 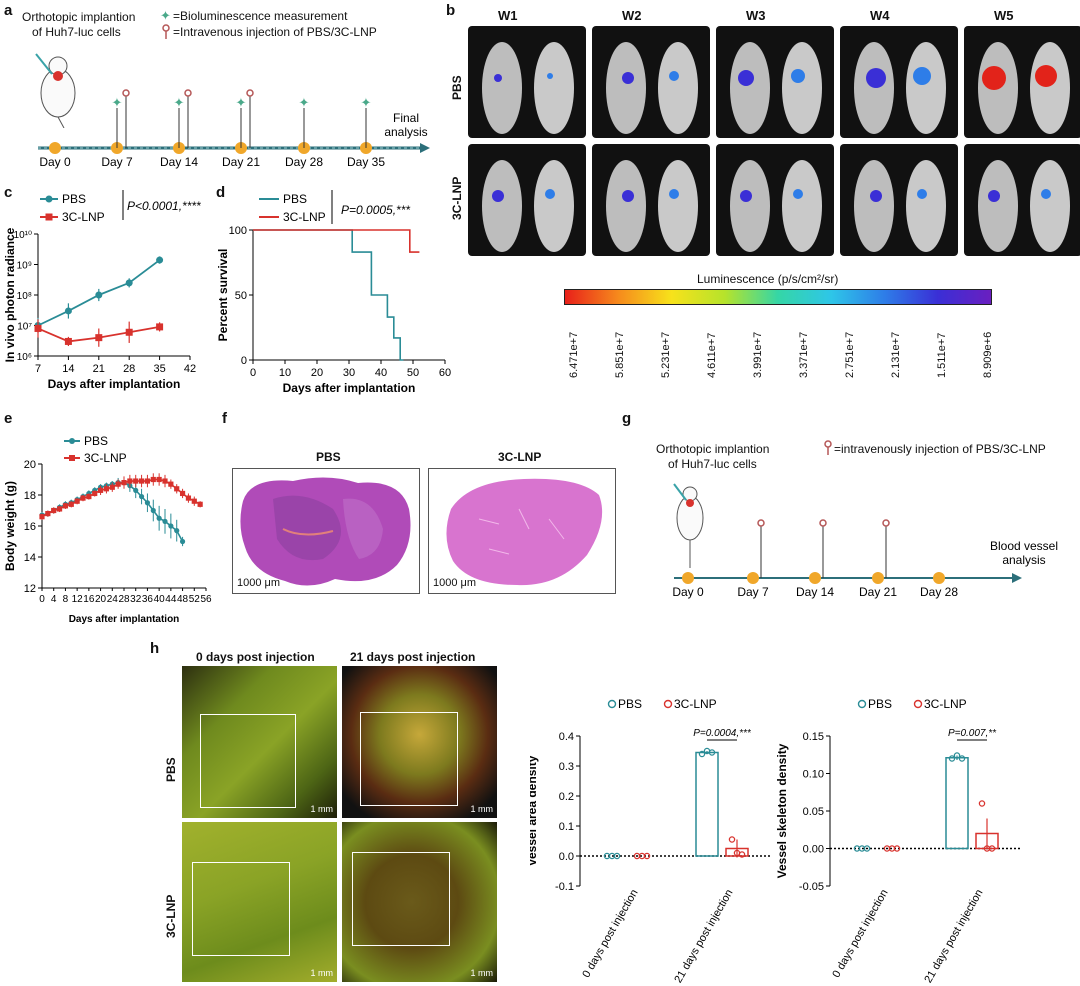 What do you see at coordinates (124, 619) in the screenshot?
I see `x-axis-label: Days after implantation` at bounding box center [124, 619].